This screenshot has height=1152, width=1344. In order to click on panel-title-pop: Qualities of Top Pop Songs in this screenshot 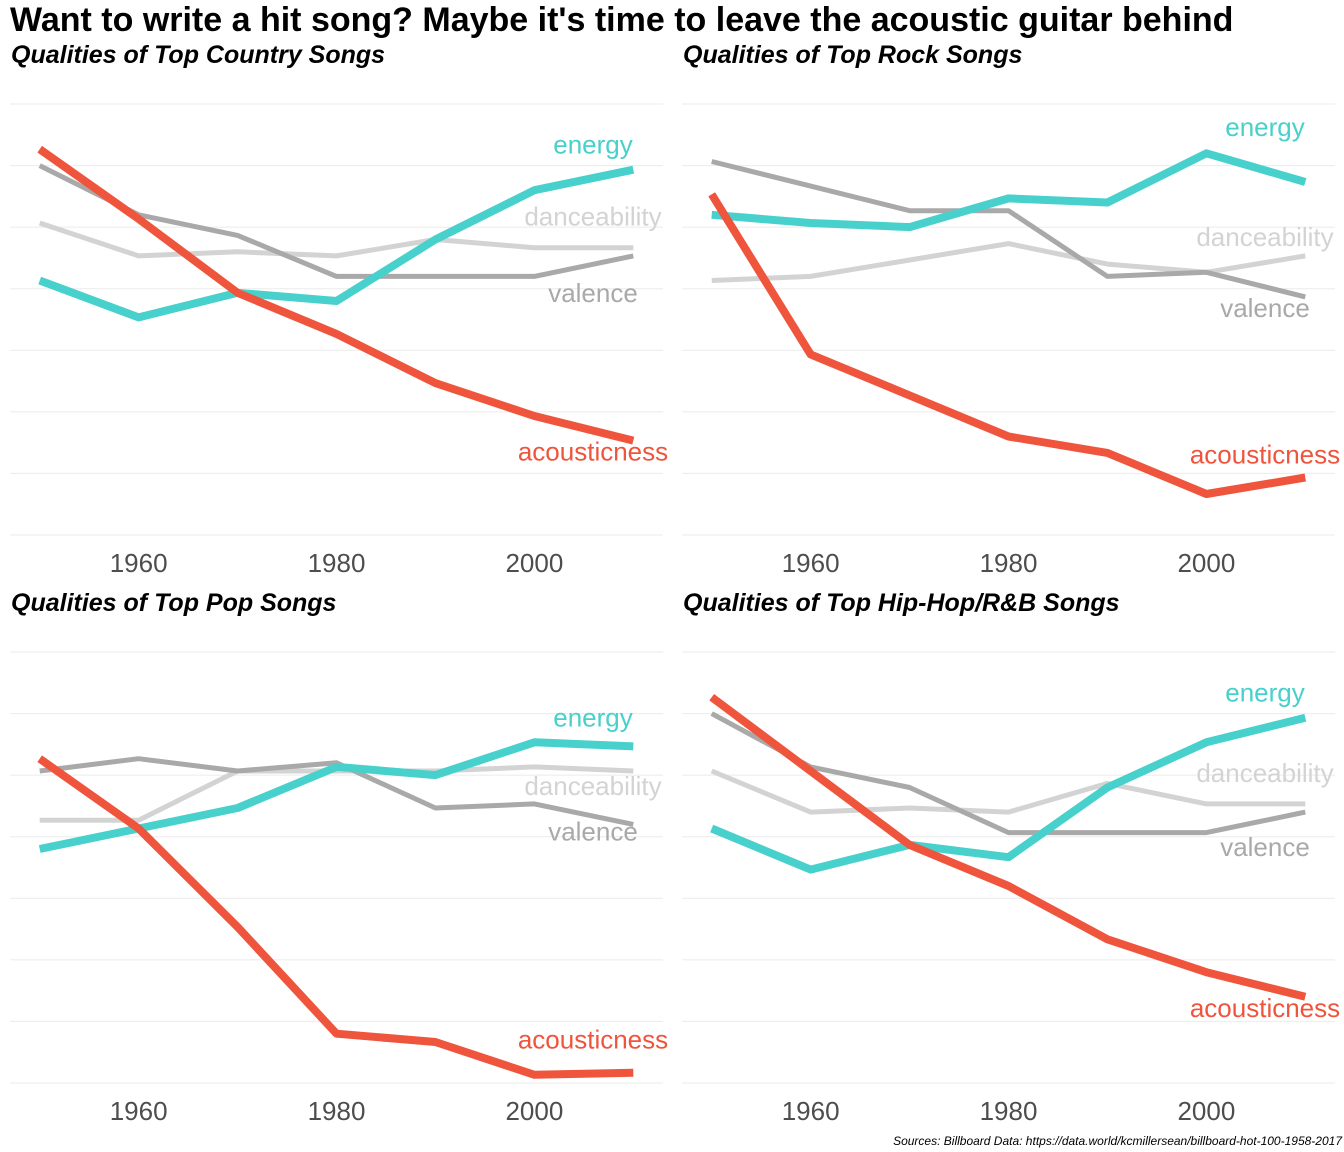, I will do `click(174, 603)`.